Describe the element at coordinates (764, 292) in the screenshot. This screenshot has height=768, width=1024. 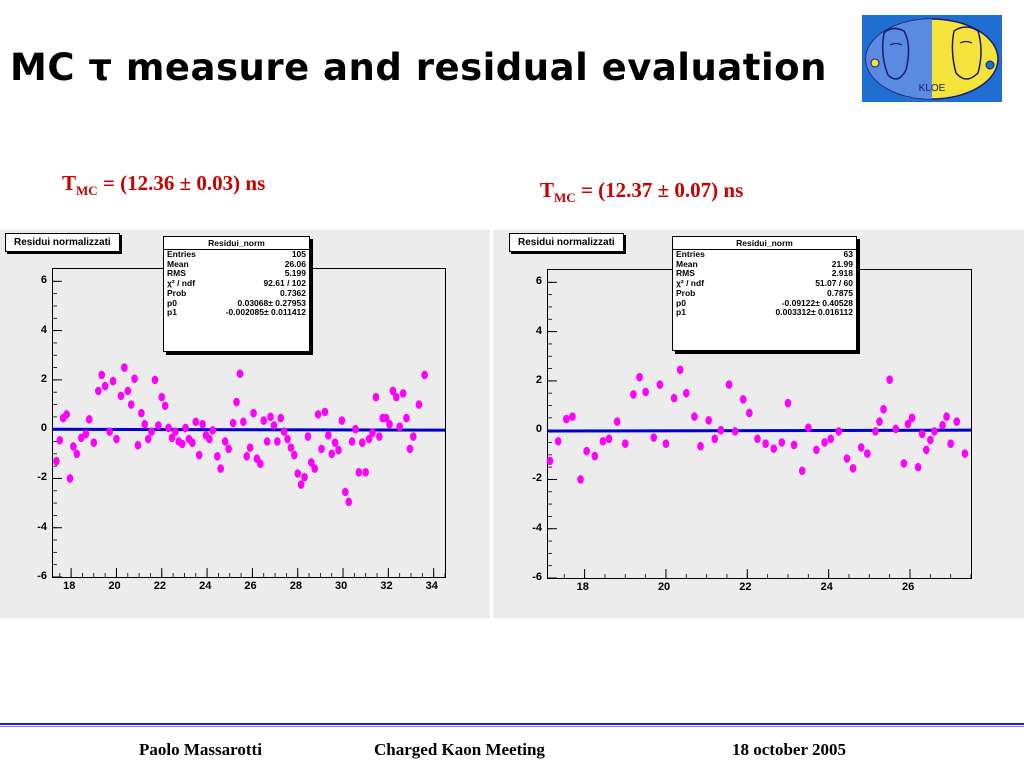
I see `stats-row: Prob 0.7875` at that location.